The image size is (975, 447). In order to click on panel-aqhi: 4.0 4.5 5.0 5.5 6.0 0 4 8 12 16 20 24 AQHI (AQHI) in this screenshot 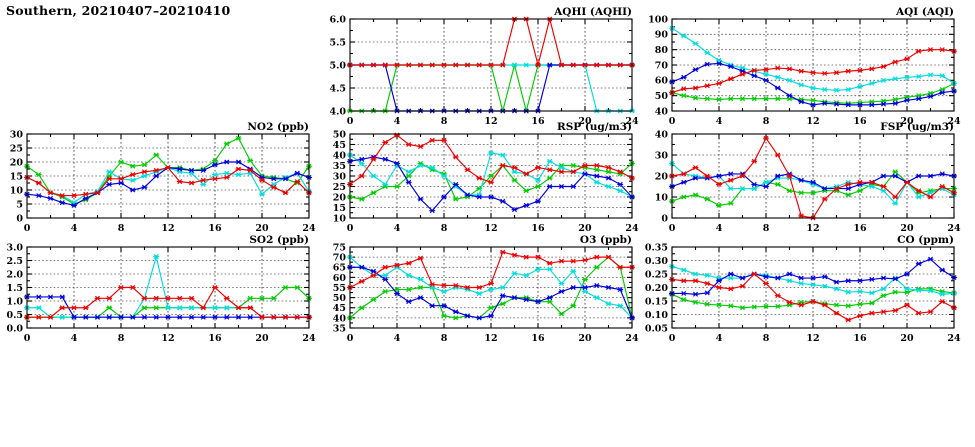, I will do `click(485, 68)`.